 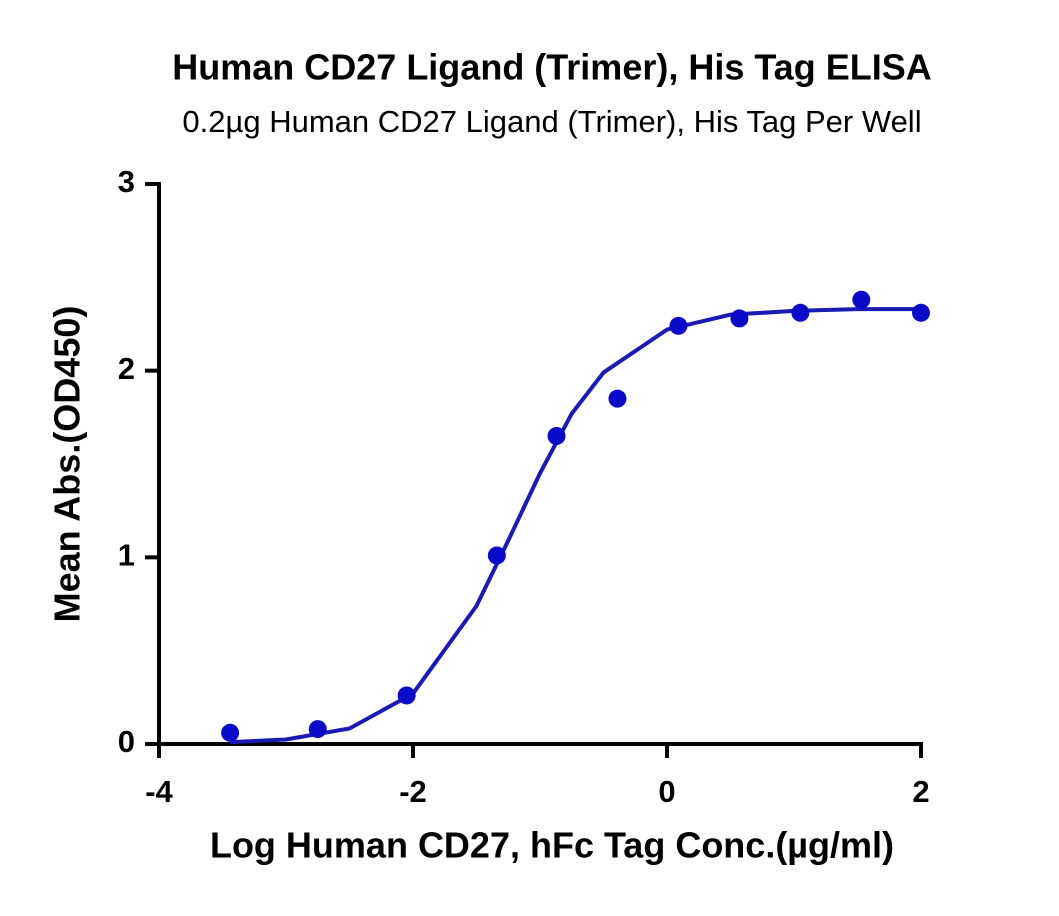 What do you see at coordinates (126, 181) in the screenshot?
I see `y-tick-label: 3` at bounding box center [126, 181].